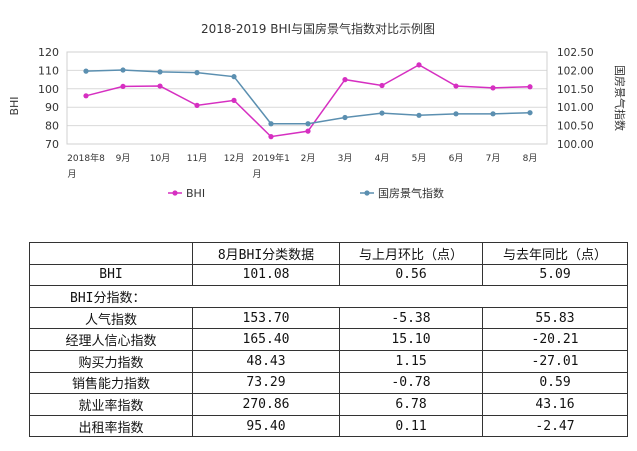  Describe the element at coordinates (266, 275) in the screenshot. I see `value-cell: 101.08` at that location.